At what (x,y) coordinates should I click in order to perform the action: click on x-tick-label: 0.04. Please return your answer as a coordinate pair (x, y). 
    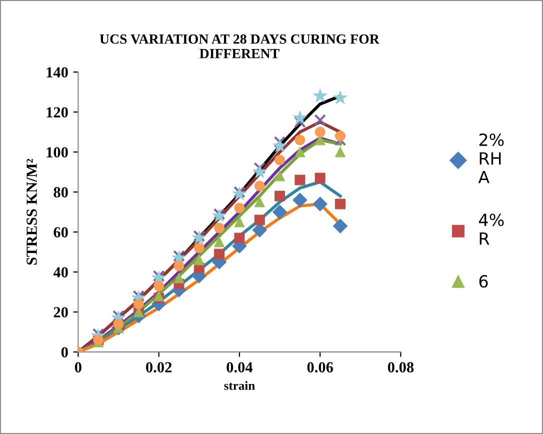
    Looking at the image, I should click on (239, 367).